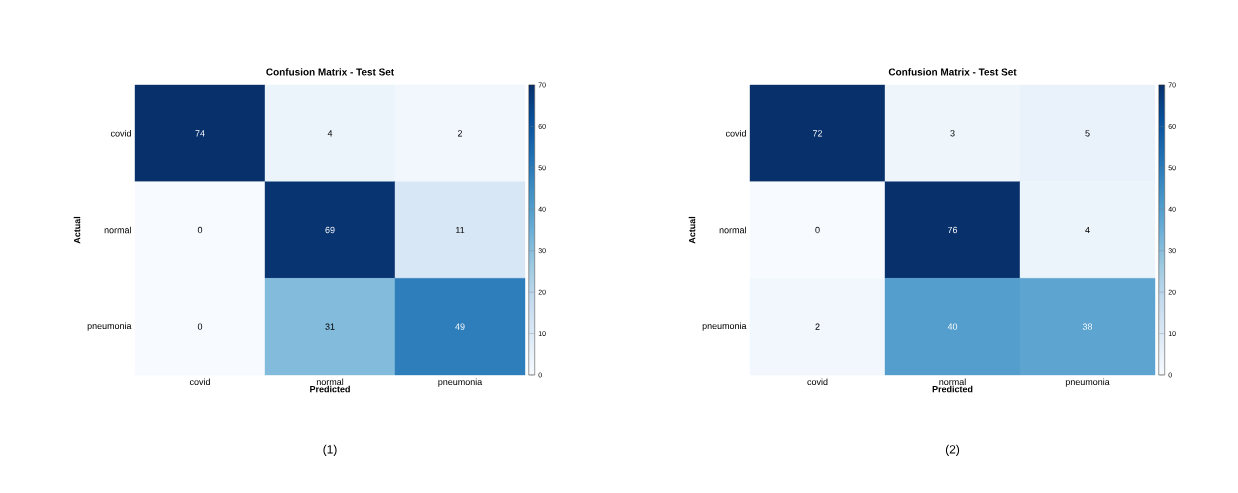  What do you see at coordinates (460, 230) in the screenshot?
I see `data-label: 11` at bounding box center [460, 230].